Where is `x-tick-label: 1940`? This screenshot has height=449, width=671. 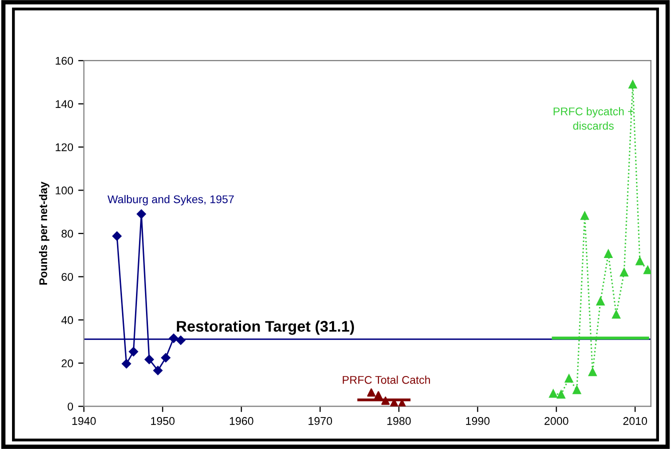 x-tick-label: 1940 is located at coordinates (84, 421).